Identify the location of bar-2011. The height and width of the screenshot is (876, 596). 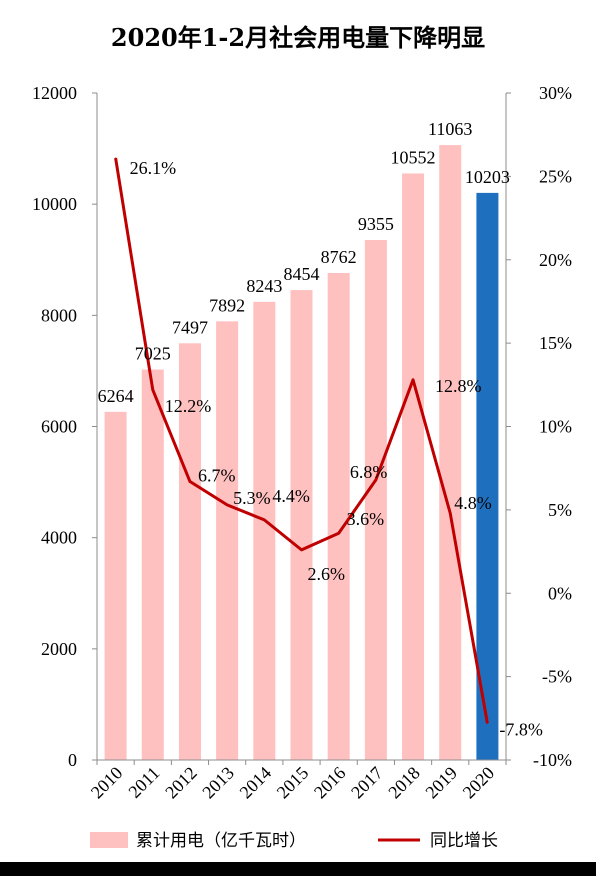
(152, 564).